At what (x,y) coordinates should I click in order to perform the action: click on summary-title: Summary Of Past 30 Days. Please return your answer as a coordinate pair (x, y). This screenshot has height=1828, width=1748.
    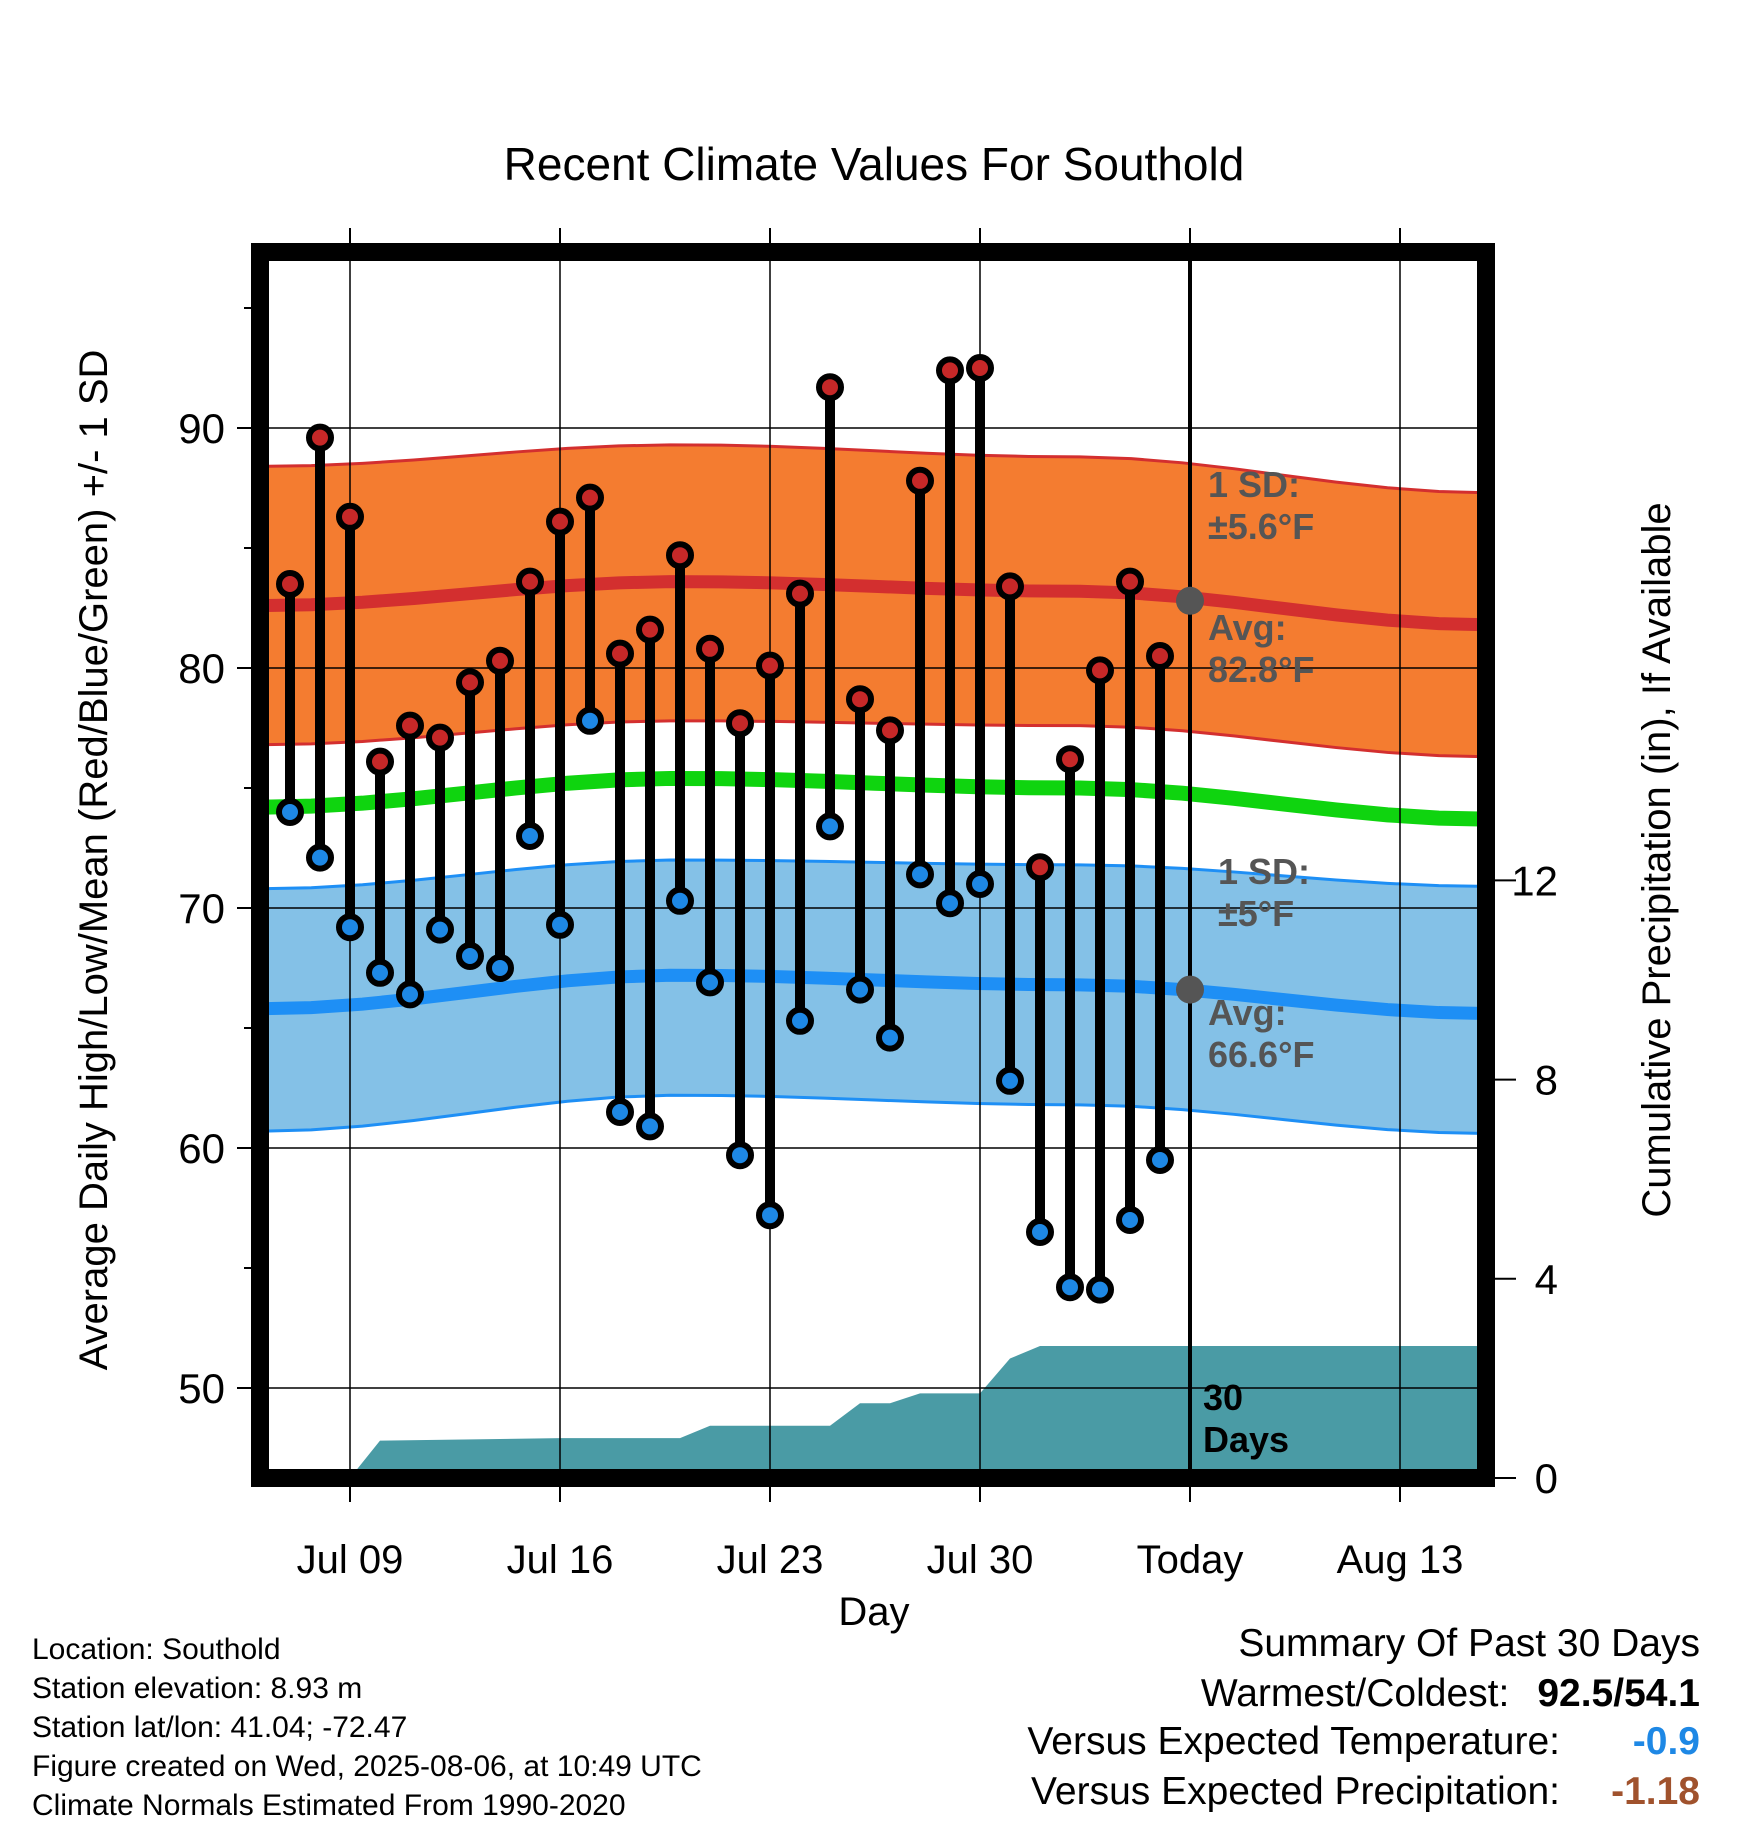
    Looking at the image, I should click on (1469, 1643).